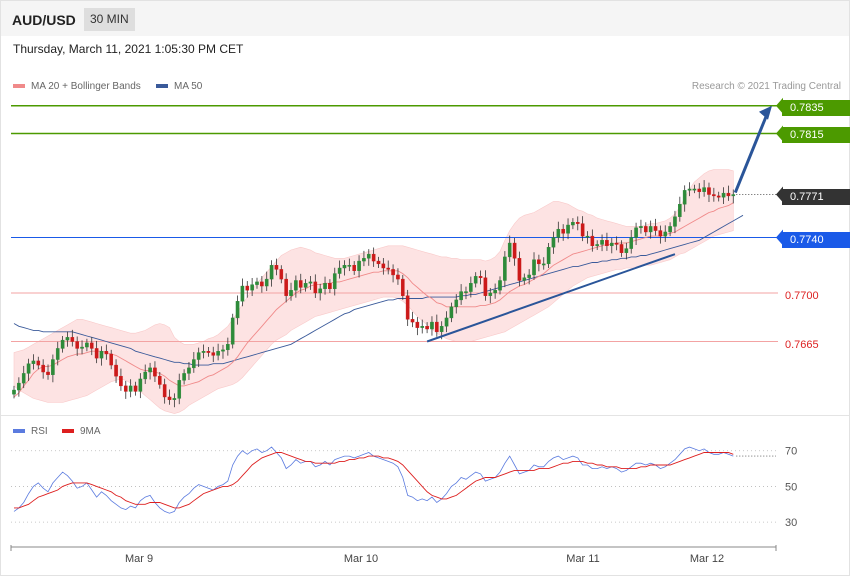 This screenshot has width=850, height=576. What do you see at coordinates (707, 559) in the screenshot?
I see `x-tick-label: Mar 12` at bounding box center [707, 559].